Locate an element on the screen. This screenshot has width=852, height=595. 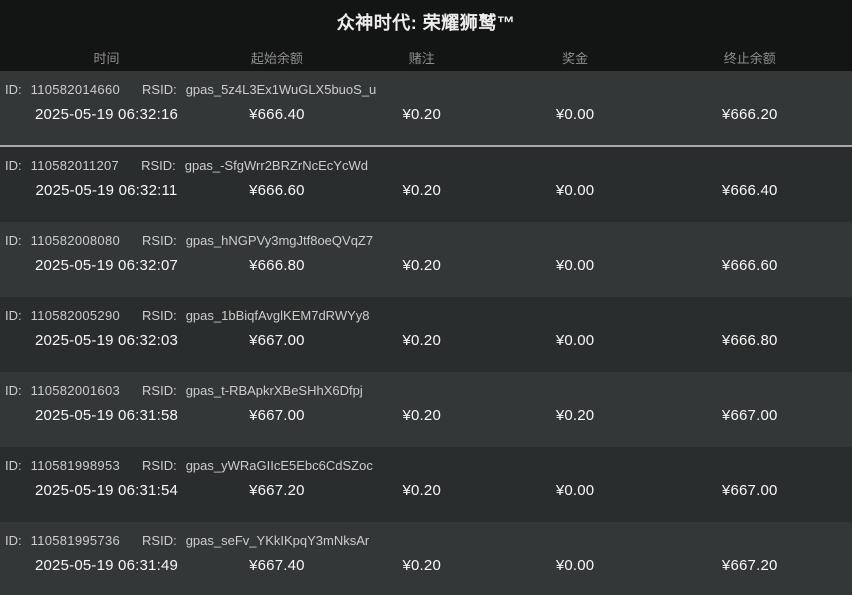
round-id: 110581998953 is located at coordinates (75, 465).